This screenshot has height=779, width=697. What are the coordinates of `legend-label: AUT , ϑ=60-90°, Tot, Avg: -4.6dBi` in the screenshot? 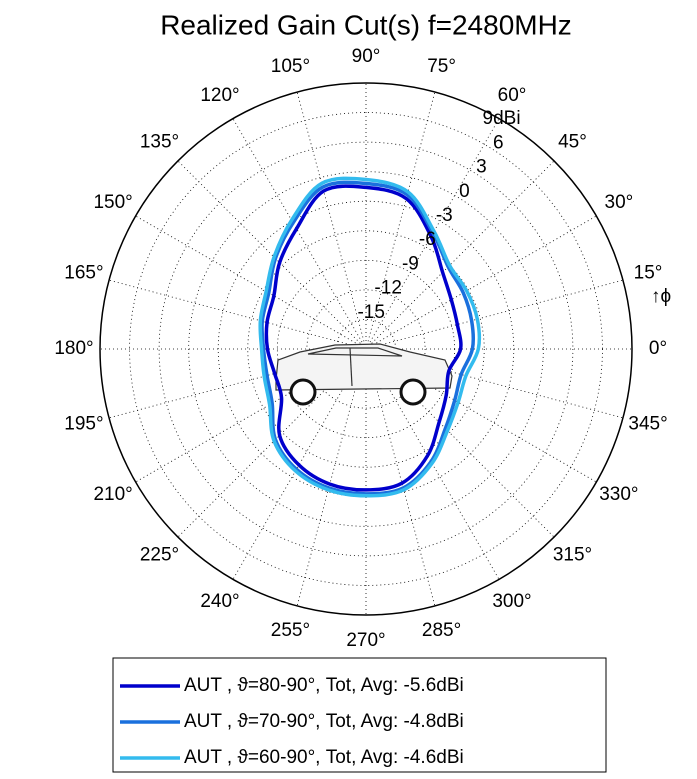 It's located at (324, 757).